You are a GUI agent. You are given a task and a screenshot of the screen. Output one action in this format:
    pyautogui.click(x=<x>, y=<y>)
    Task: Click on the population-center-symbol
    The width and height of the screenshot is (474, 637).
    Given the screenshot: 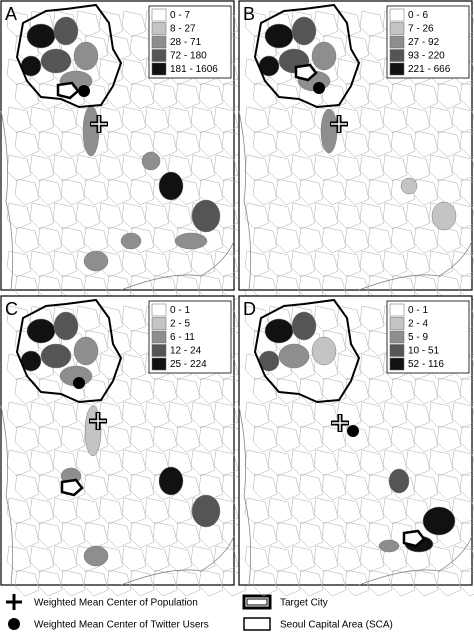 What is the action you would take?
    pyautogui.click(x=14, y=602)
    